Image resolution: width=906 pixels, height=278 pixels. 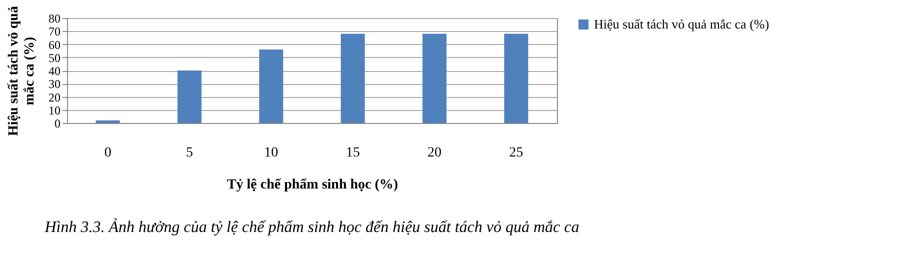 I want to click on y-tick-label: 30, so click(x=54, y=84).